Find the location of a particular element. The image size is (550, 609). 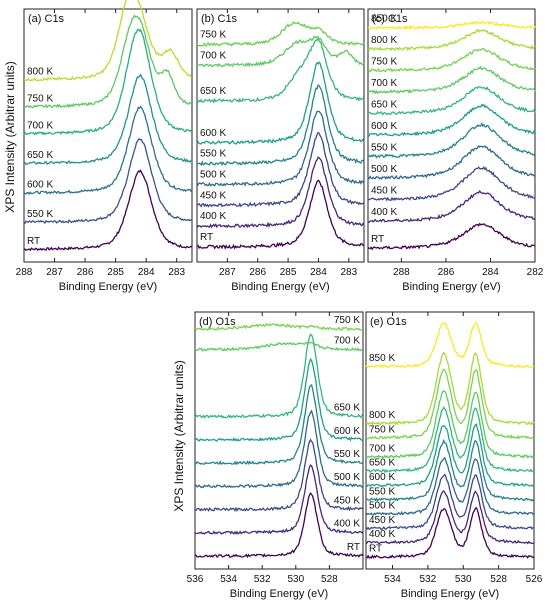

series-label: 400 K is located at coordinates (382, 534).